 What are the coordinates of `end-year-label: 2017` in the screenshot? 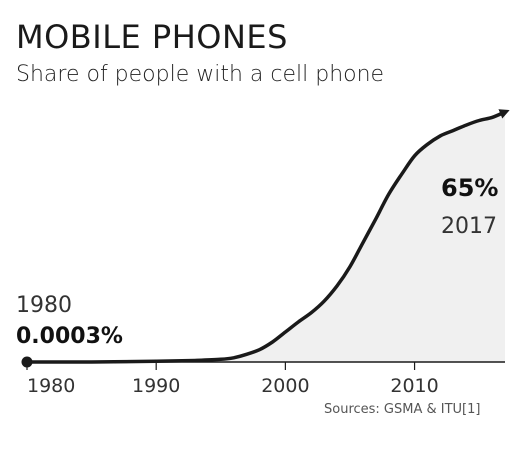 It's located at (469, 226).